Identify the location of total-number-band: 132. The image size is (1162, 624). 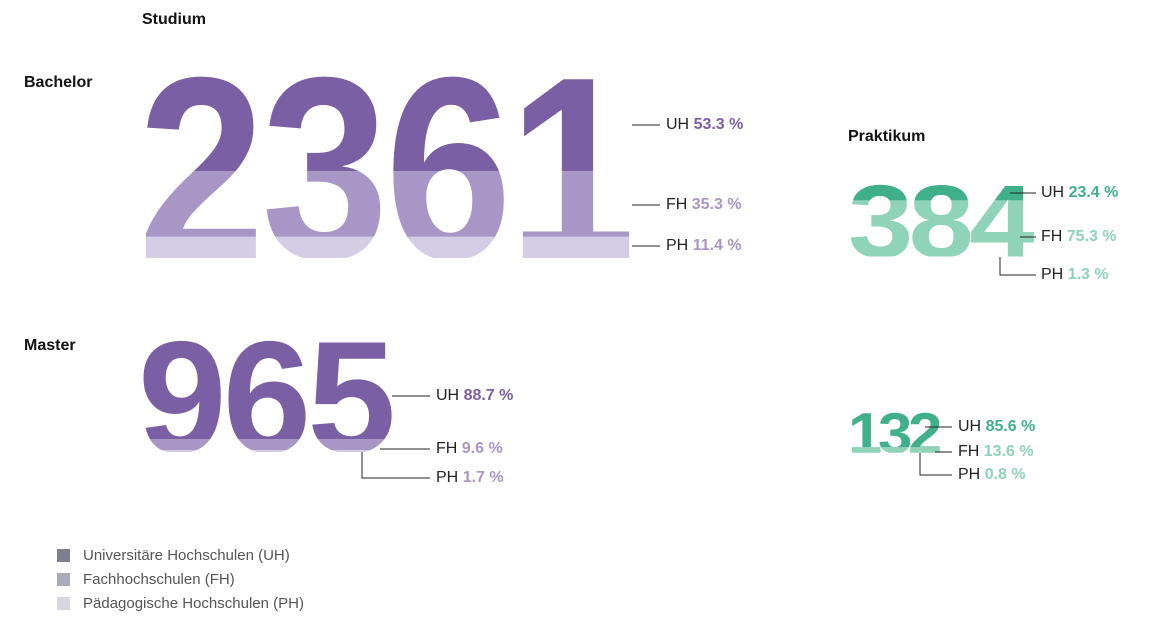
(894, 434).